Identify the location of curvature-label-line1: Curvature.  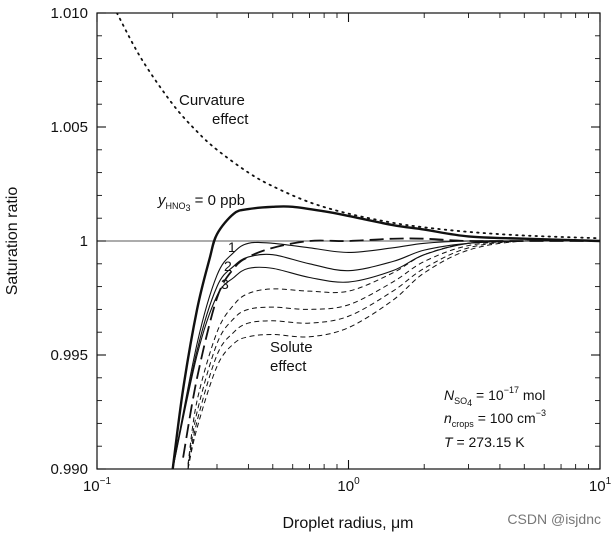
(212, 100).